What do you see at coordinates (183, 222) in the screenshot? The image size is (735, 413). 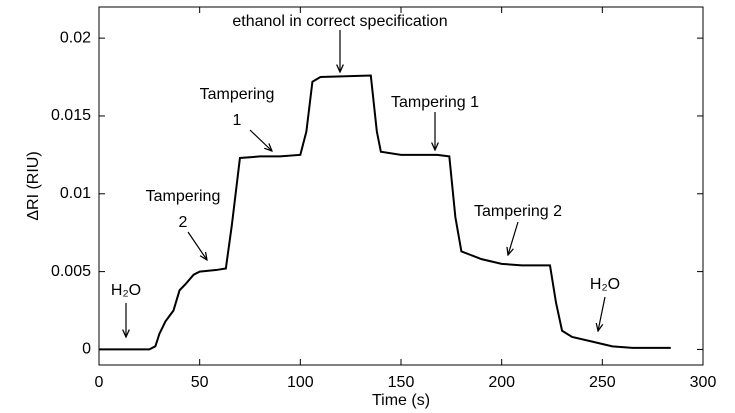 I see `annotation: 2` at bounding box center [183, 222].